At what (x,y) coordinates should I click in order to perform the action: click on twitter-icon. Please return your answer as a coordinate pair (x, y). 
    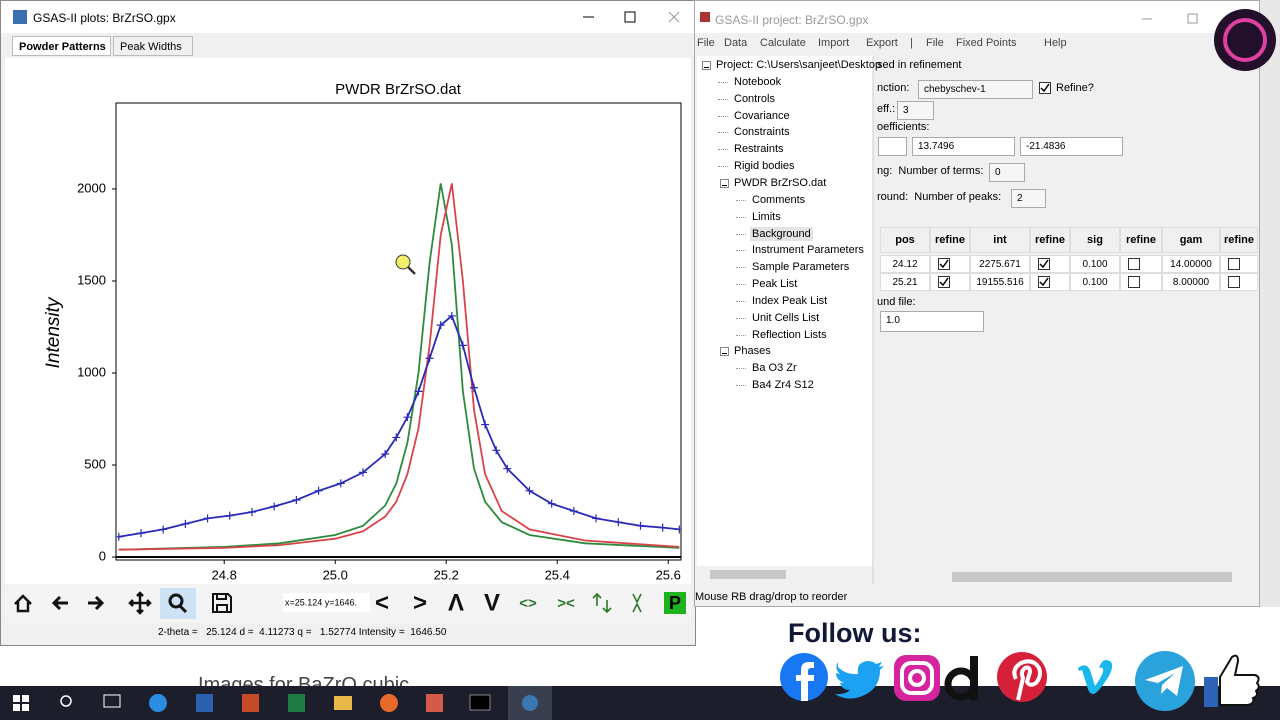
    Looking at the image, I should click on (859, 680).